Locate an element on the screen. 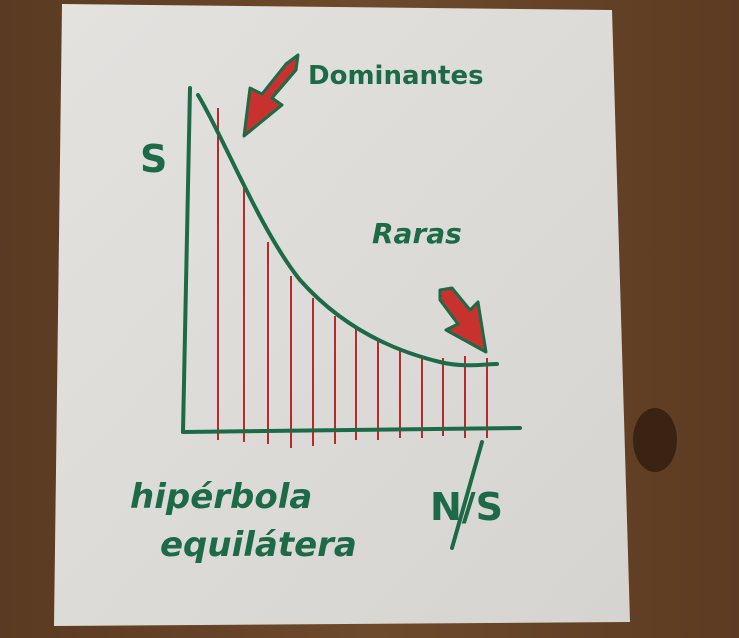  x-axis-label: N/S is located at coordinates (466, 507).